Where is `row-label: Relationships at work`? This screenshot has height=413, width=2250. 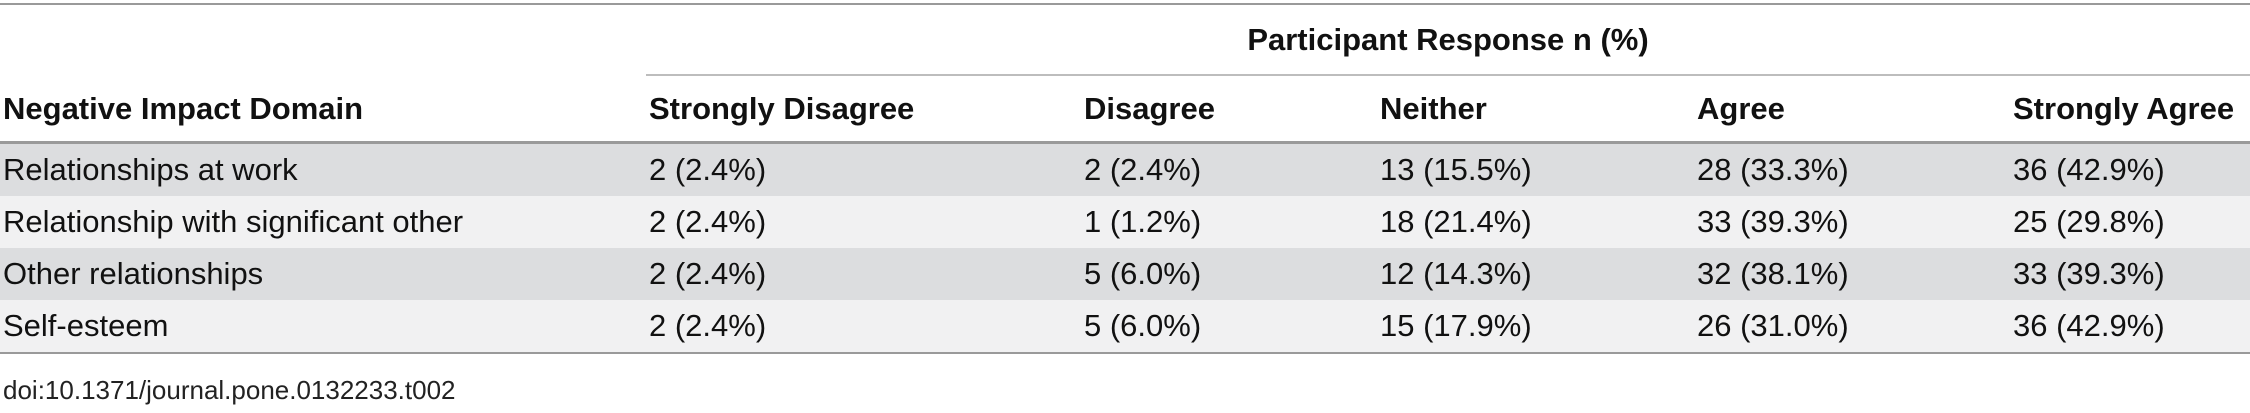
row-label: Relationships at work is located at coordinates (150, 169).